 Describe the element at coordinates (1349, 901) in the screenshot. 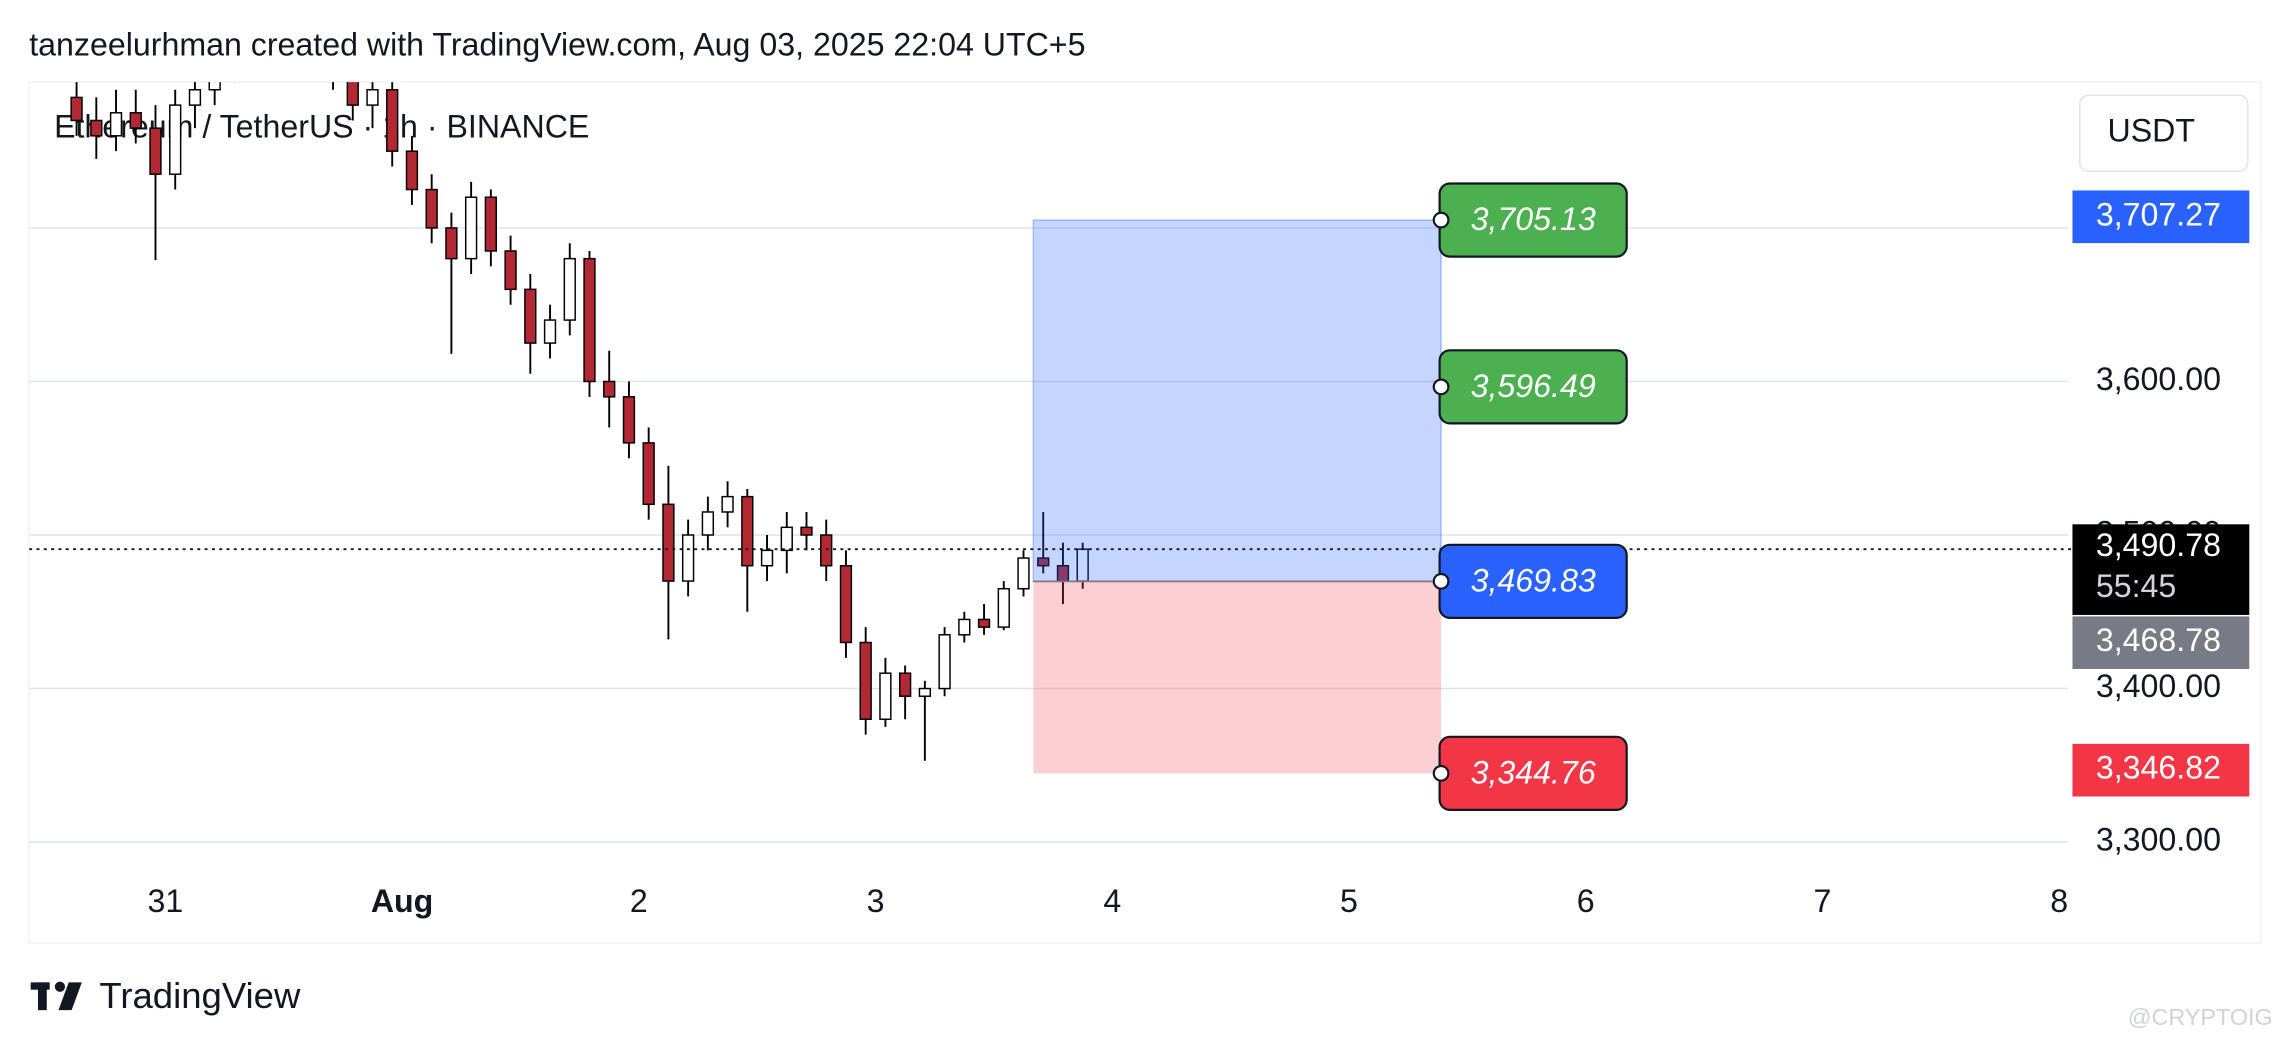

I see `x-tick-label: 5` at that location.